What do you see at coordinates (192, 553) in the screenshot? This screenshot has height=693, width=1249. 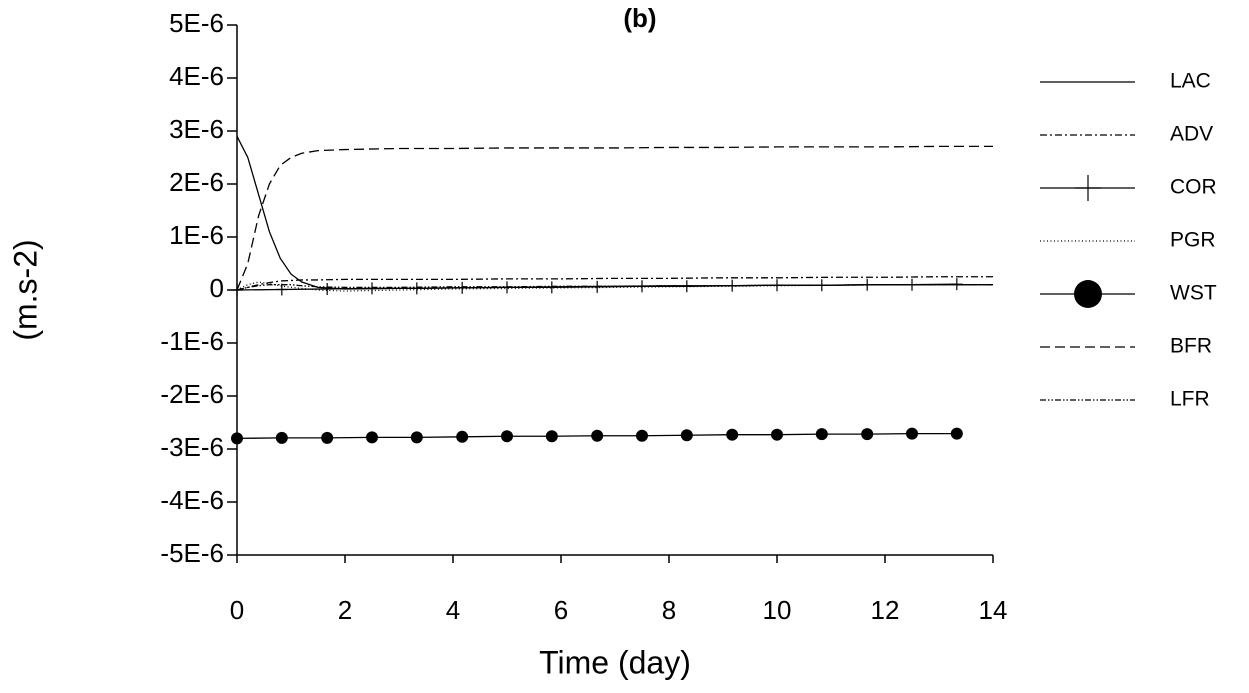 I see `y-tick-label: -5E-6` at bounding box center [192, 553].